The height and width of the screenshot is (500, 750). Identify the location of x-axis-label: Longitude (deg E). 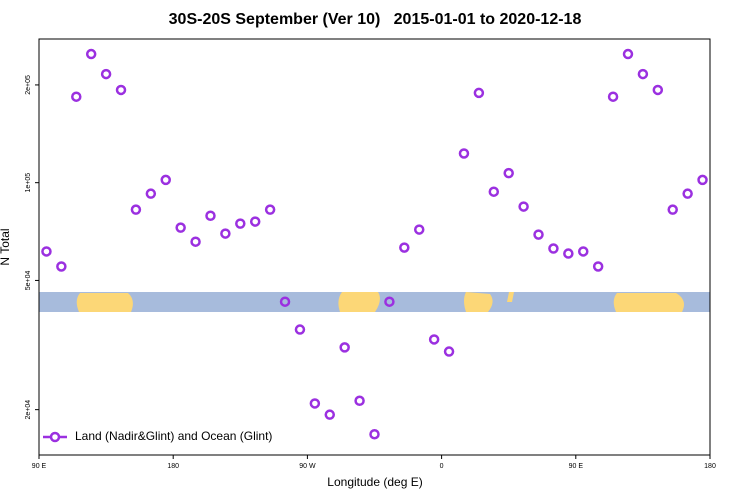
(374, 482).